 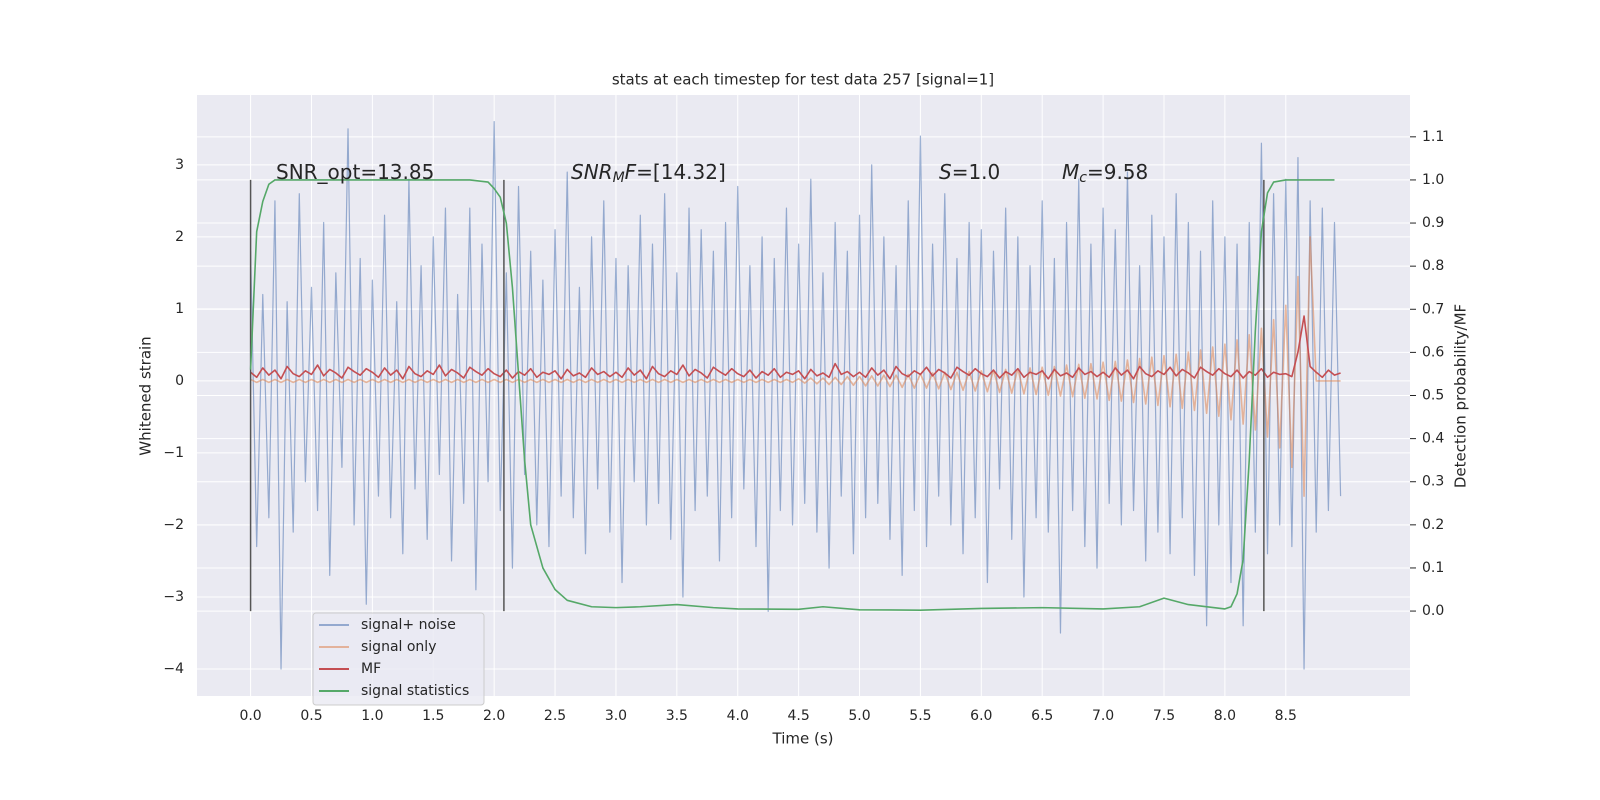 What do you see at coordinates (976, 172) in the screenshot?
I see `annotation-part: =1.0` at bounding box center [976, 172].